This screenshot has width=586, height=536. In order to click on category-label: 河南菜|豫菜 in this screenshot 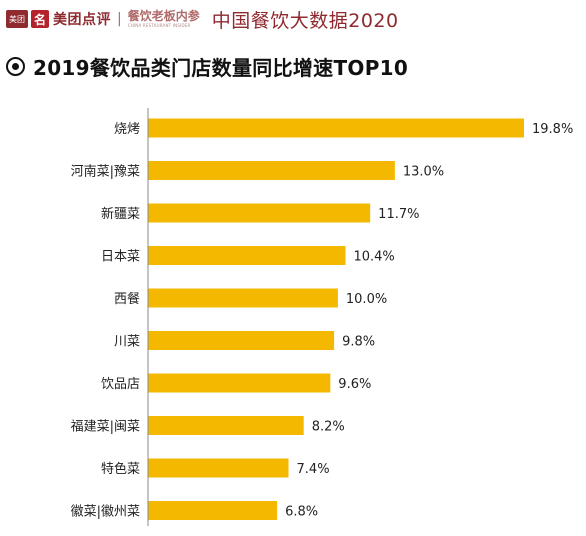, I will do `click(105, 172)`.